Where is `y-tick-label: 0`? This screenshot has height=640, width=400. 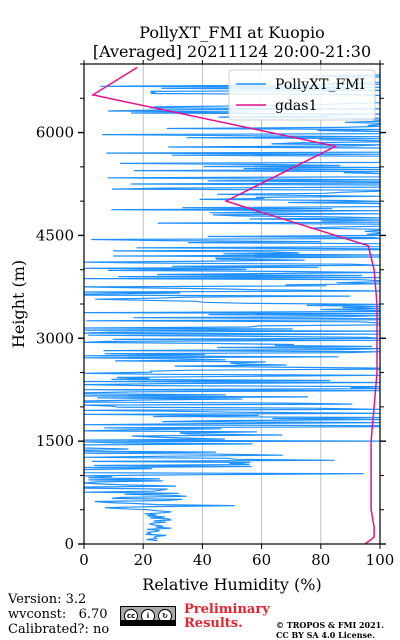 y-tick-label: 0 is located at coordinates (69, 544).